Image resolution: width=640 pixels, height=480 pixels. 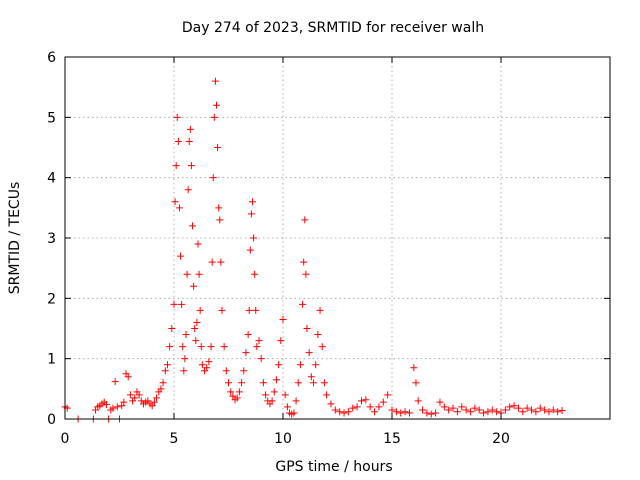 What do you see at coordinates (51, 299) in the screenshot?
I see `y-tick-label: 2` at bounding box center [51, 299].